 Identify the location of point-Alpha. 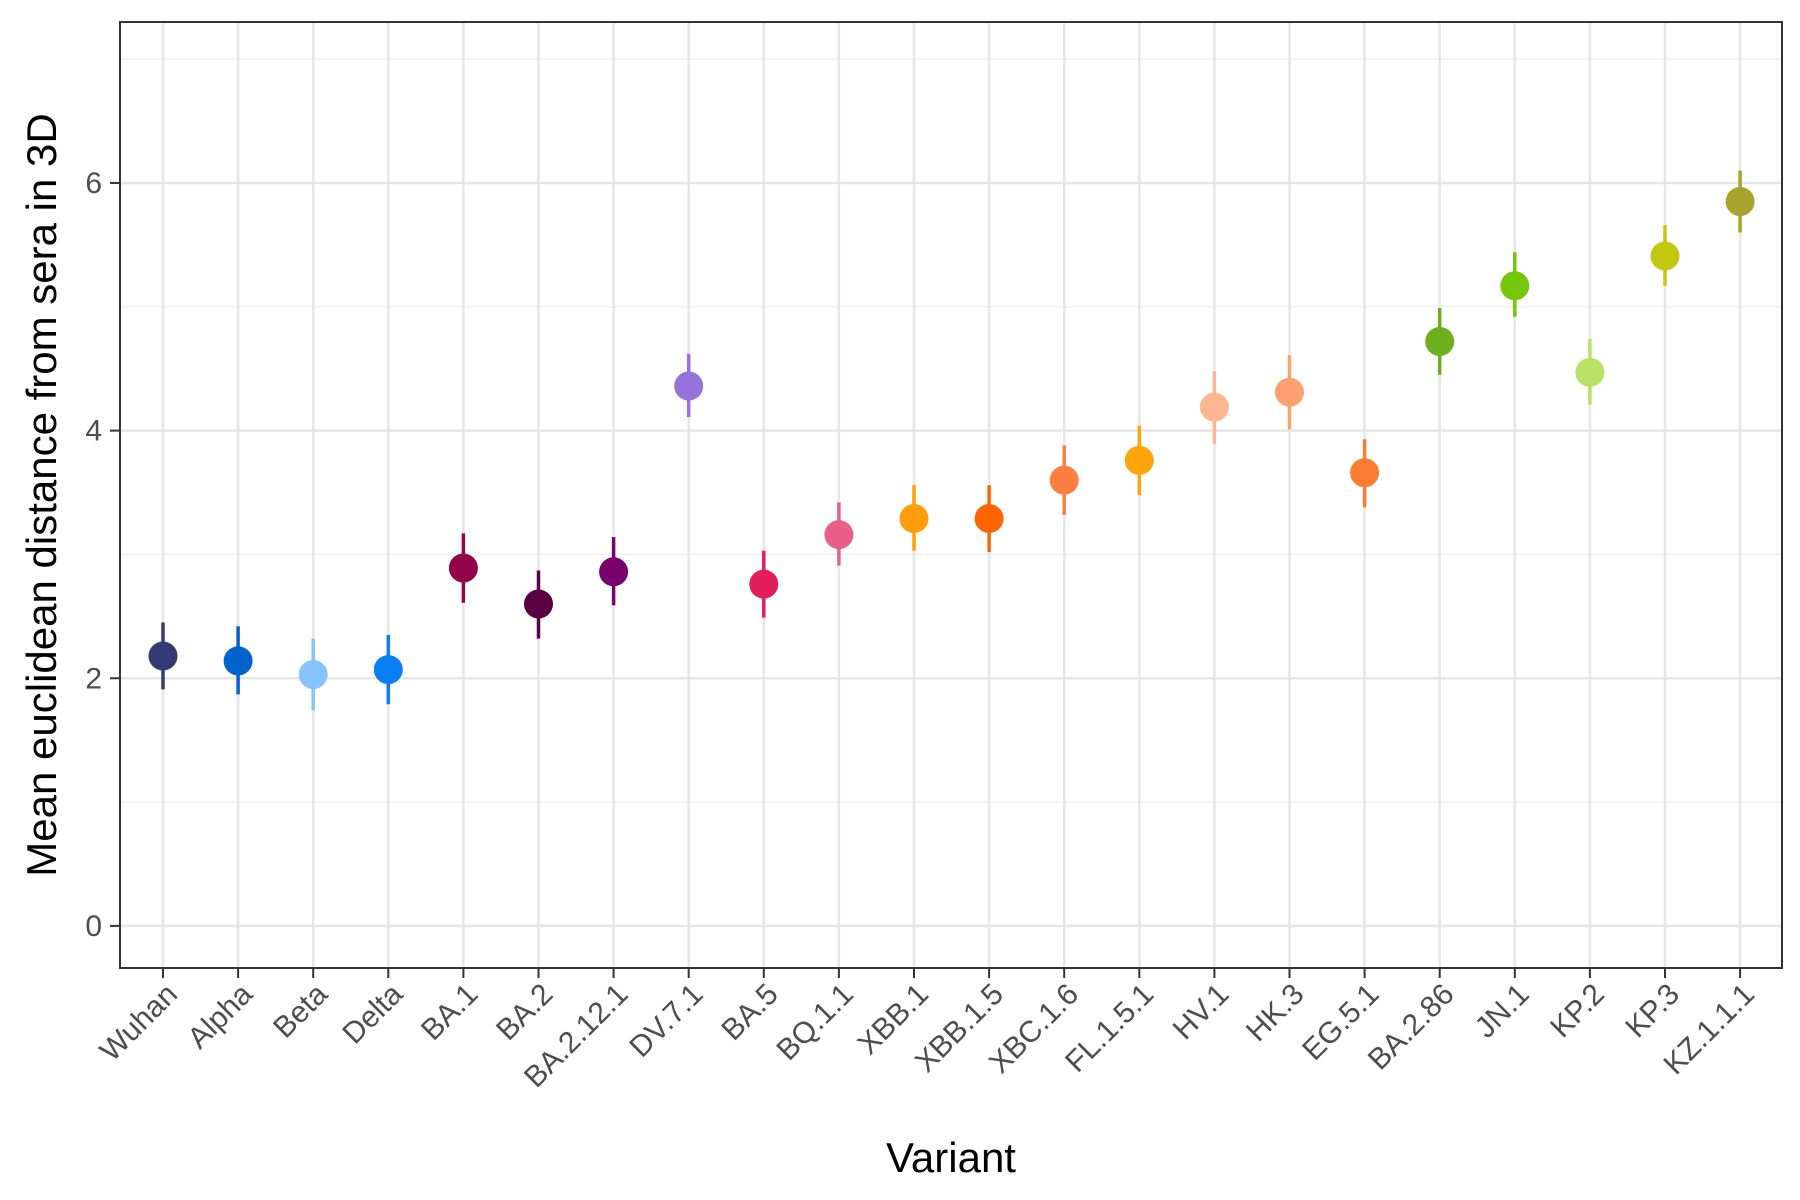
(238, 661).